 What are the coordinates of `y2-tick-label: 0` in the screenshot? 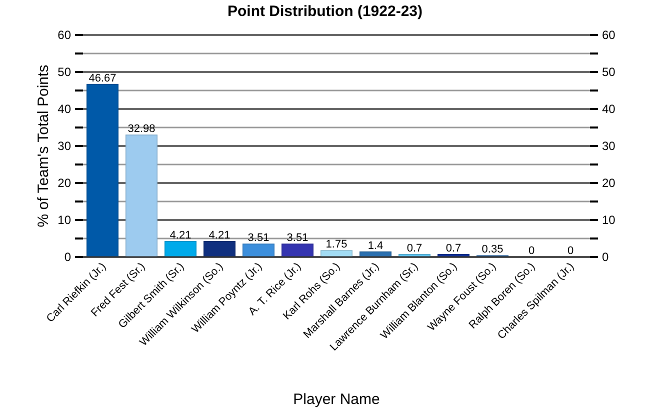 It's located at (605, 257).